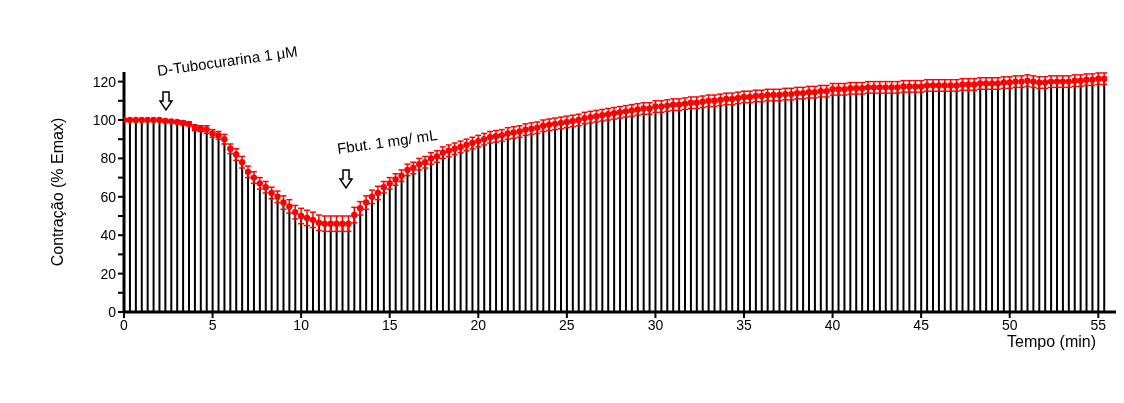 The image size is (1124, 403). Describe the element at coordinates (104, 81) in the screenshot. I see `y-tick-label: 120` at that location.